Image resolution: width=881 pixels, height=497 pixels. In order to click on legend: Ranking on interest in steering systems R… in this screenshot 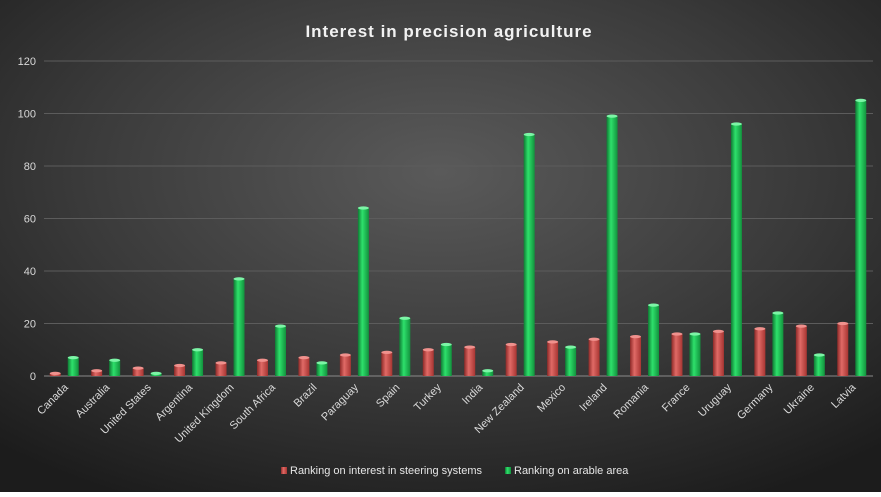, I will do `click(455, 471)`.